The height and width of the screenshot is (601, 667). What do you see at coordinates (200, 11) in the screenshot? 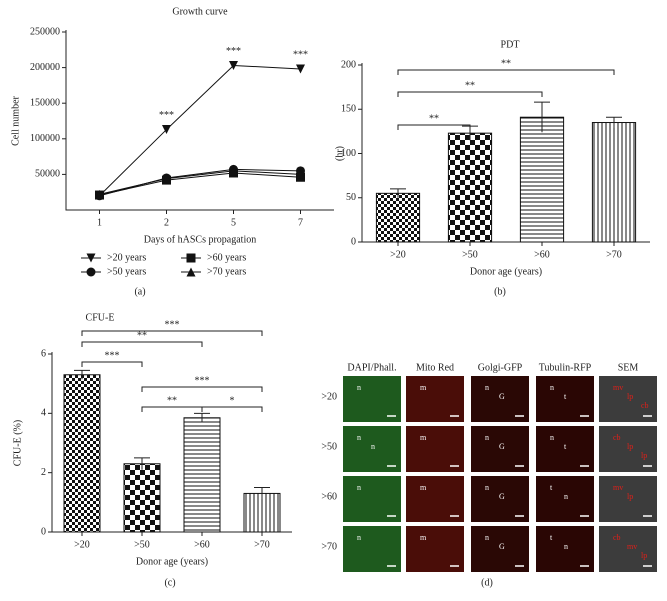
I see `chart-title: Growth curve` at bounding box center [200, 11].